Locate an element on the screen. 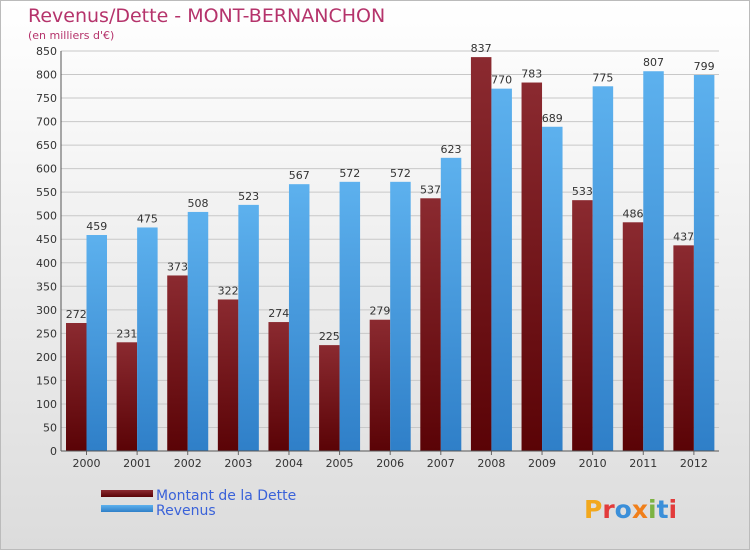 This screenshot has width=750, height=551. y-tick-label: 350 is located at coordinates (46, 286).